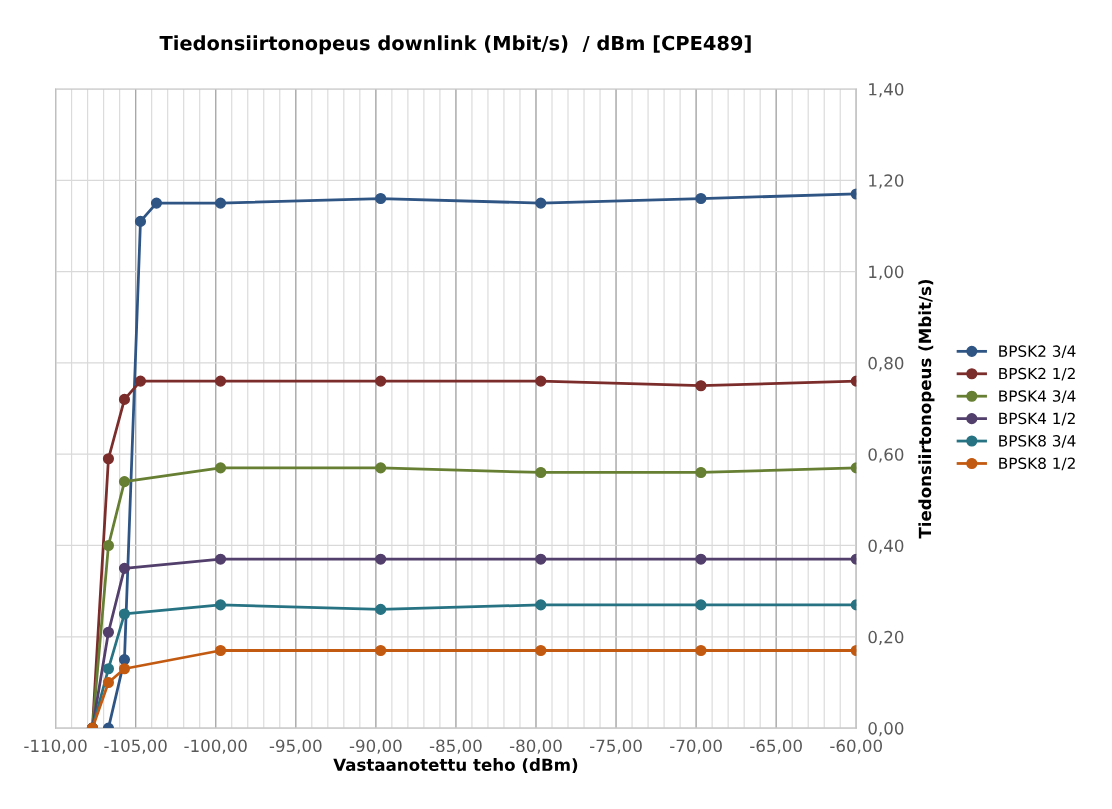 The width and height of the screenshot is (1112, 809). What do you see at coordinates (886, 364) in the screenshot?
I see `y-tick-label: 0,80` at bounding box center [886, 364].